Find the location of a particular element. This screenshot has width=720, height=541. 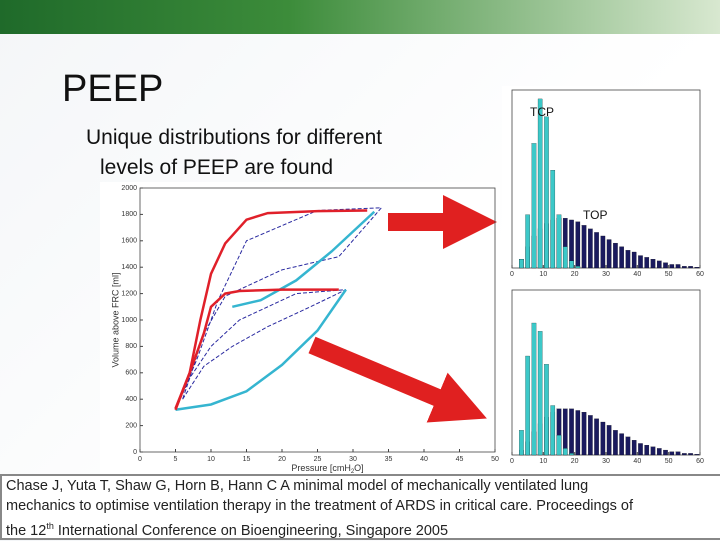

x-label-part: Pressure [cmH is located at coordinates (321, 468).